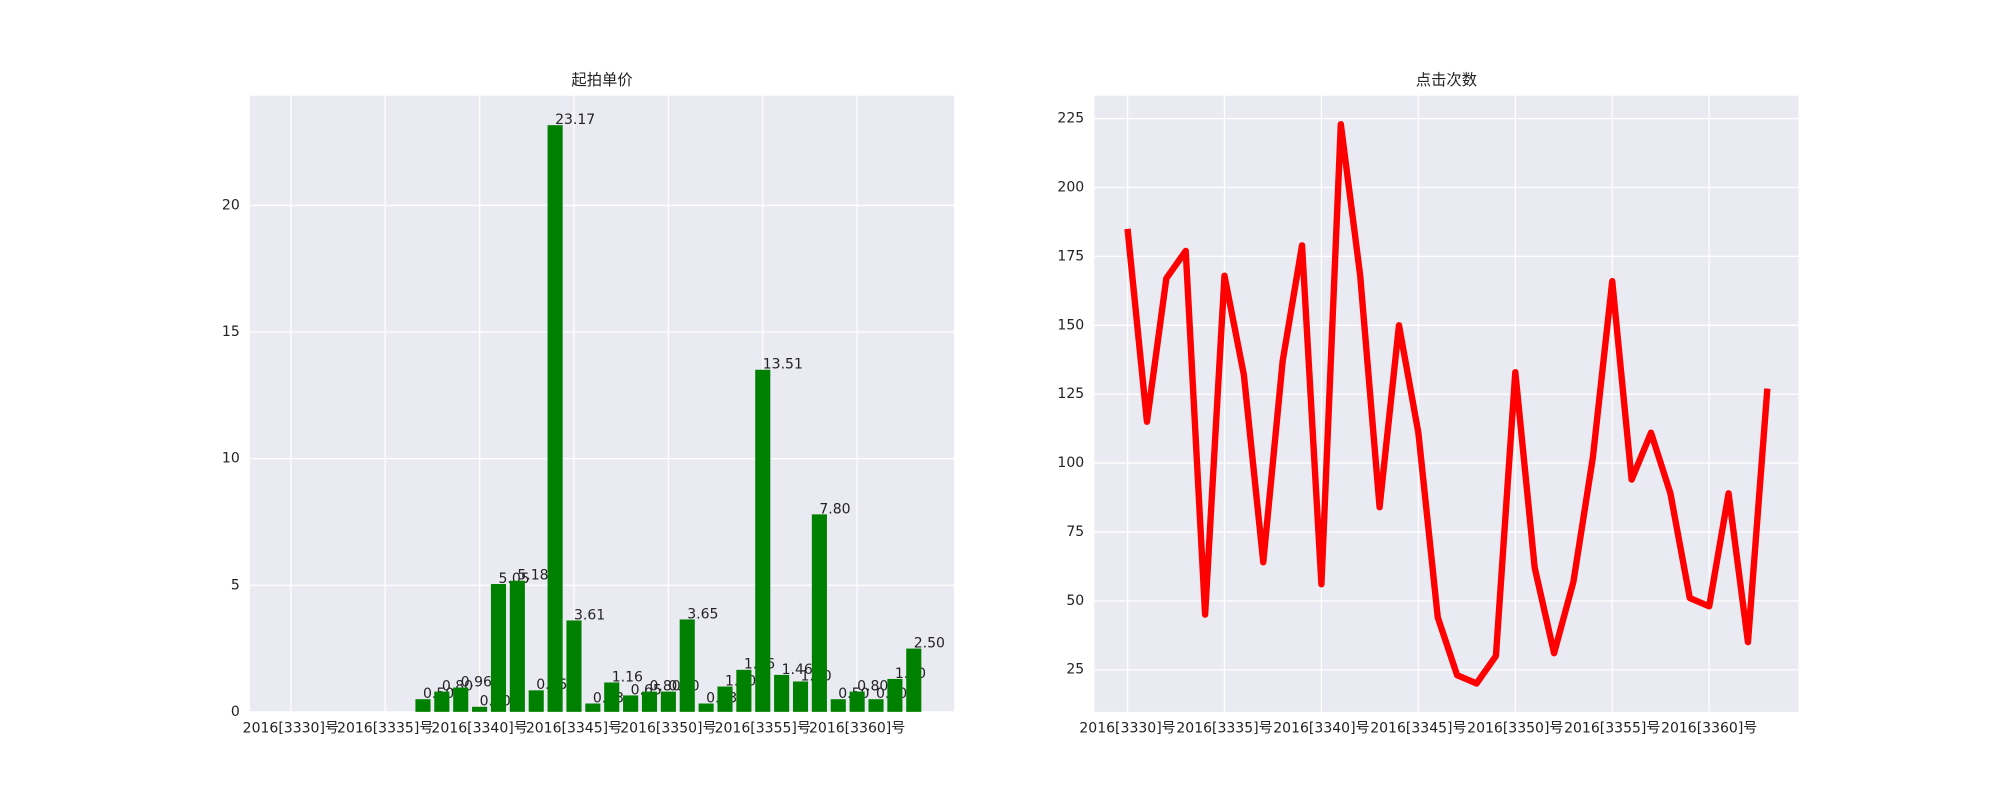 The width and height of the screenshot is (2000, 800). What do you see at coordinates (1070, 256) in the screenshot?
I see `y-tick-label: 175` at bounding box center [1070, 256].